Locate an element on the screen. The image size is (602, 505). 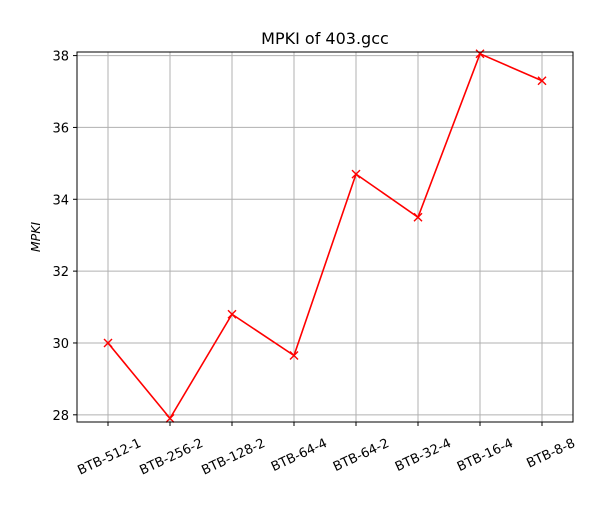
x-tick-label: BTB-64-4 is located at coordinates (299, 455).